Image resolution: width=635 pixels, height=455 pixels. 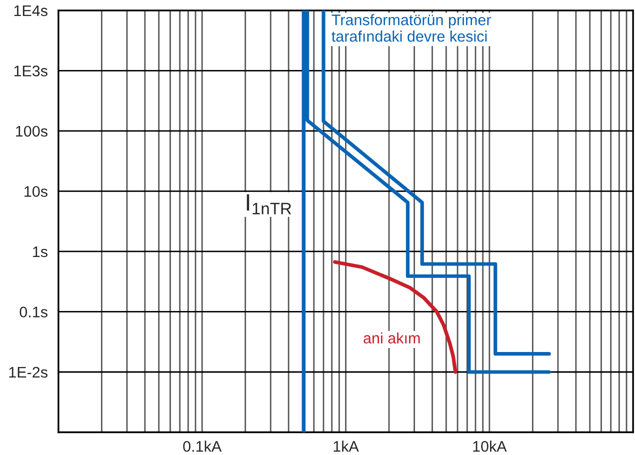 I want to click on annotation: Transformatörün primer tarafındaki devre kesici, so click(x=412, y=28).